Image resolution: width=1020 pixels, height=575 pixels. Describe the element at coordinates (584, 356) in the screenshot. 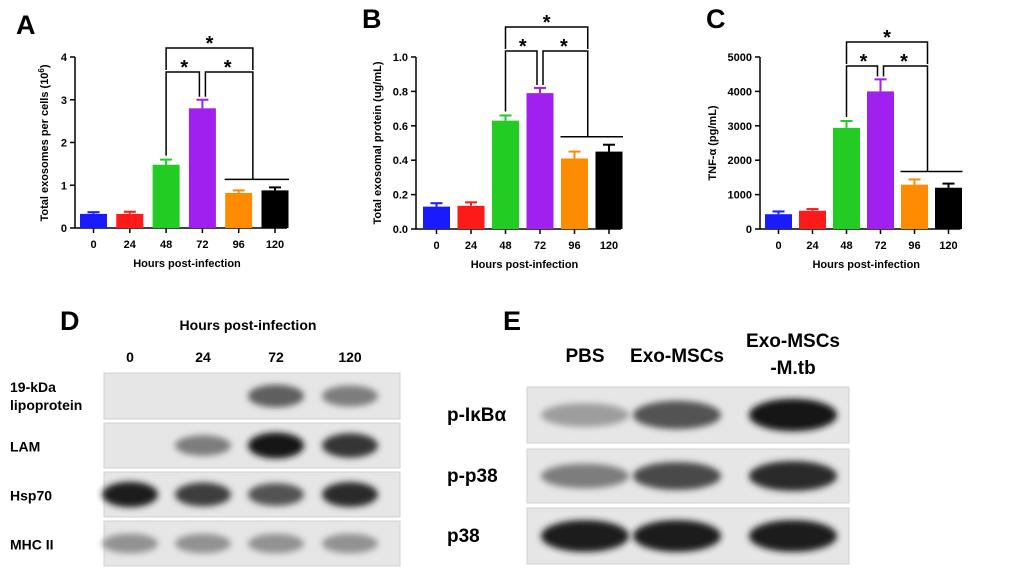

I see `lane-label: PBS` at that location.